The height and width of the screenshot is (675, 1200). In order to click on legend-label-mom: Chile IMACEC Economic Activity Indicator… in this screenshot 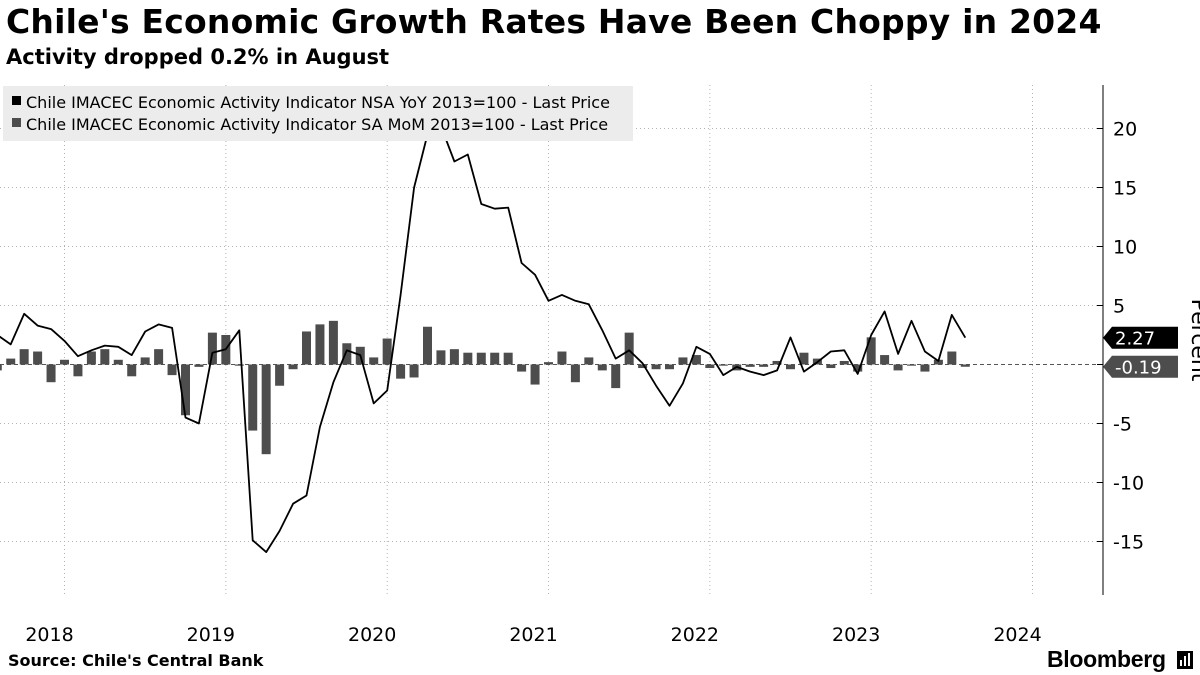, I will do `click(317, 124)`.